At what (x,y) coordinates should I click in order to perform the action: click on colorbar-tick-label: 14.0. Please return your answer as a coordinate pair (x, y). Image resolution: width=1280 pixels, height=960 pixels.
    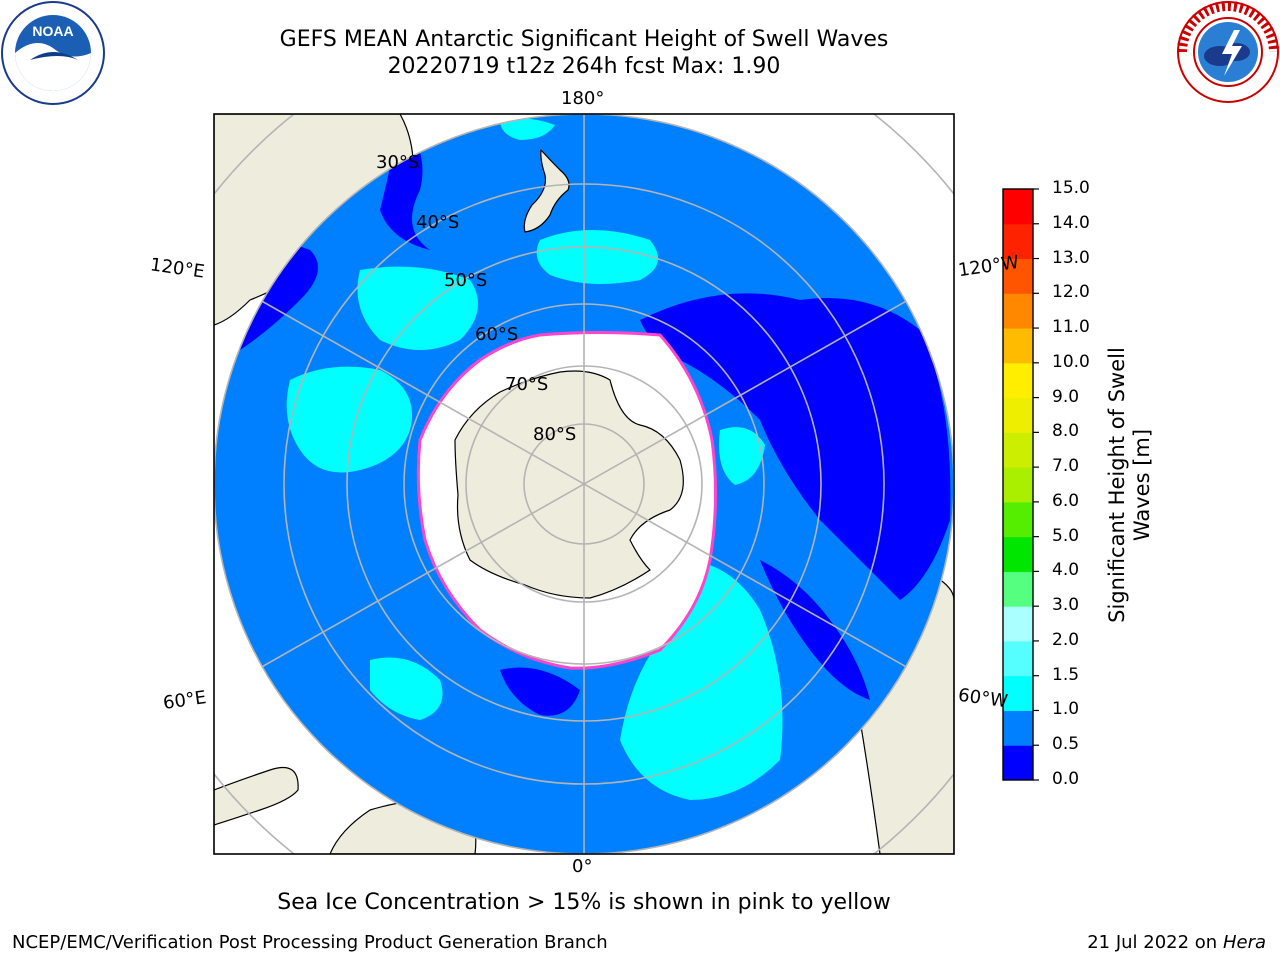
    Looking at the image, I should click on (1071, 222).